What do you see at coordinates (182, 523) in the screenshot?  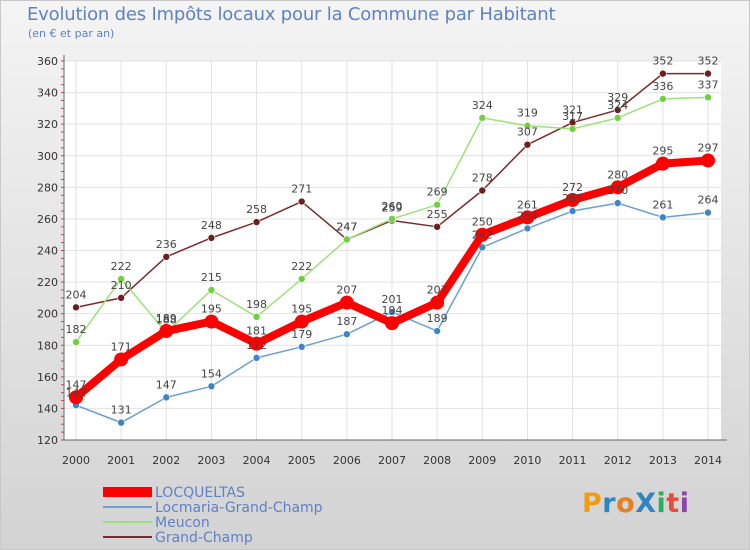 I see `legend-label-meucon: Meucon` at bounding box center [182, 523].